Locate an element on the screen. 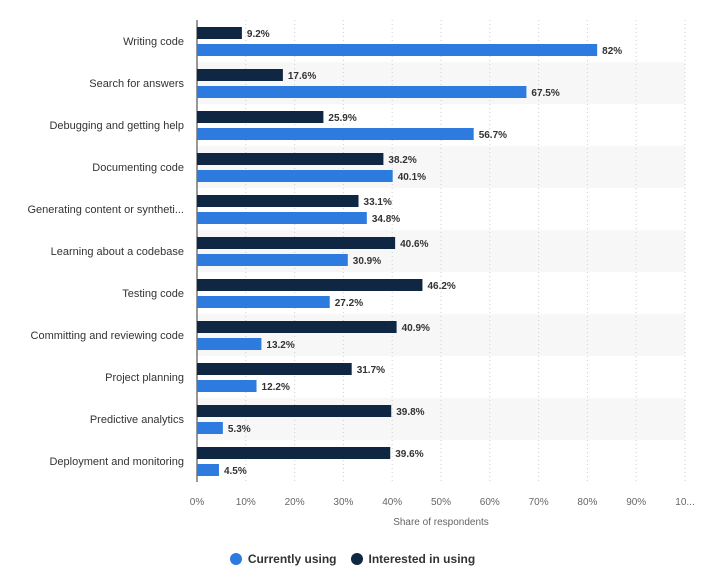 The width and height of the screenshot is (705, 582). category-label: Predictive analytics is located at coordinates (137, 420).